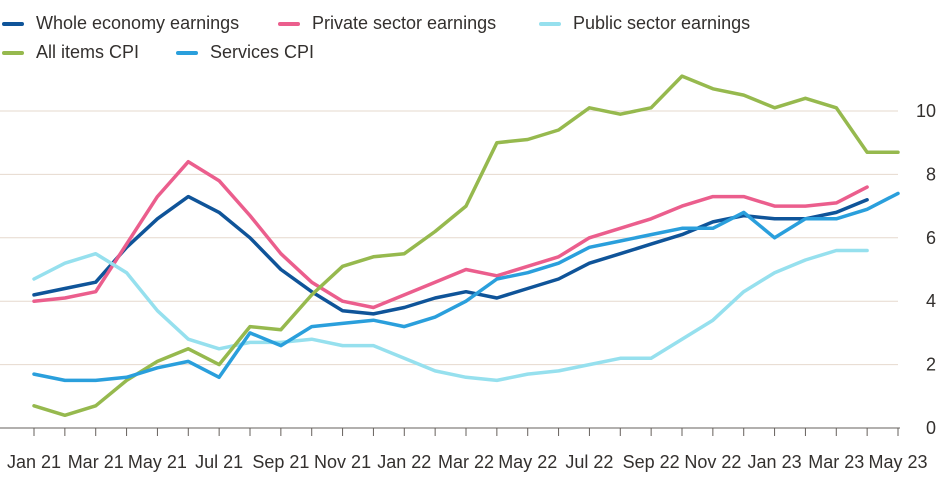 This screenshot has height=490, width=940. What do you see at coordinates (836, 462) in the screenshot?
I see `x-tick-label: Mar 23` at bounding box center [836, 462].